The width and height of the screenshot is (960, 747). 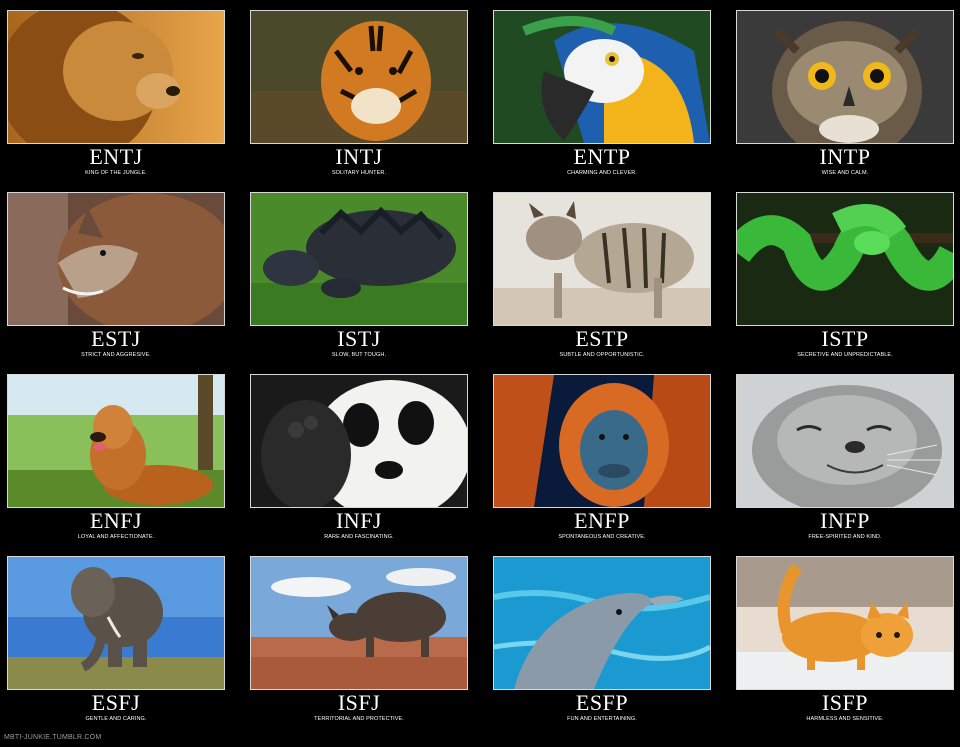 I want to click on rhinoceros-photo, so click(x=359, y=623).